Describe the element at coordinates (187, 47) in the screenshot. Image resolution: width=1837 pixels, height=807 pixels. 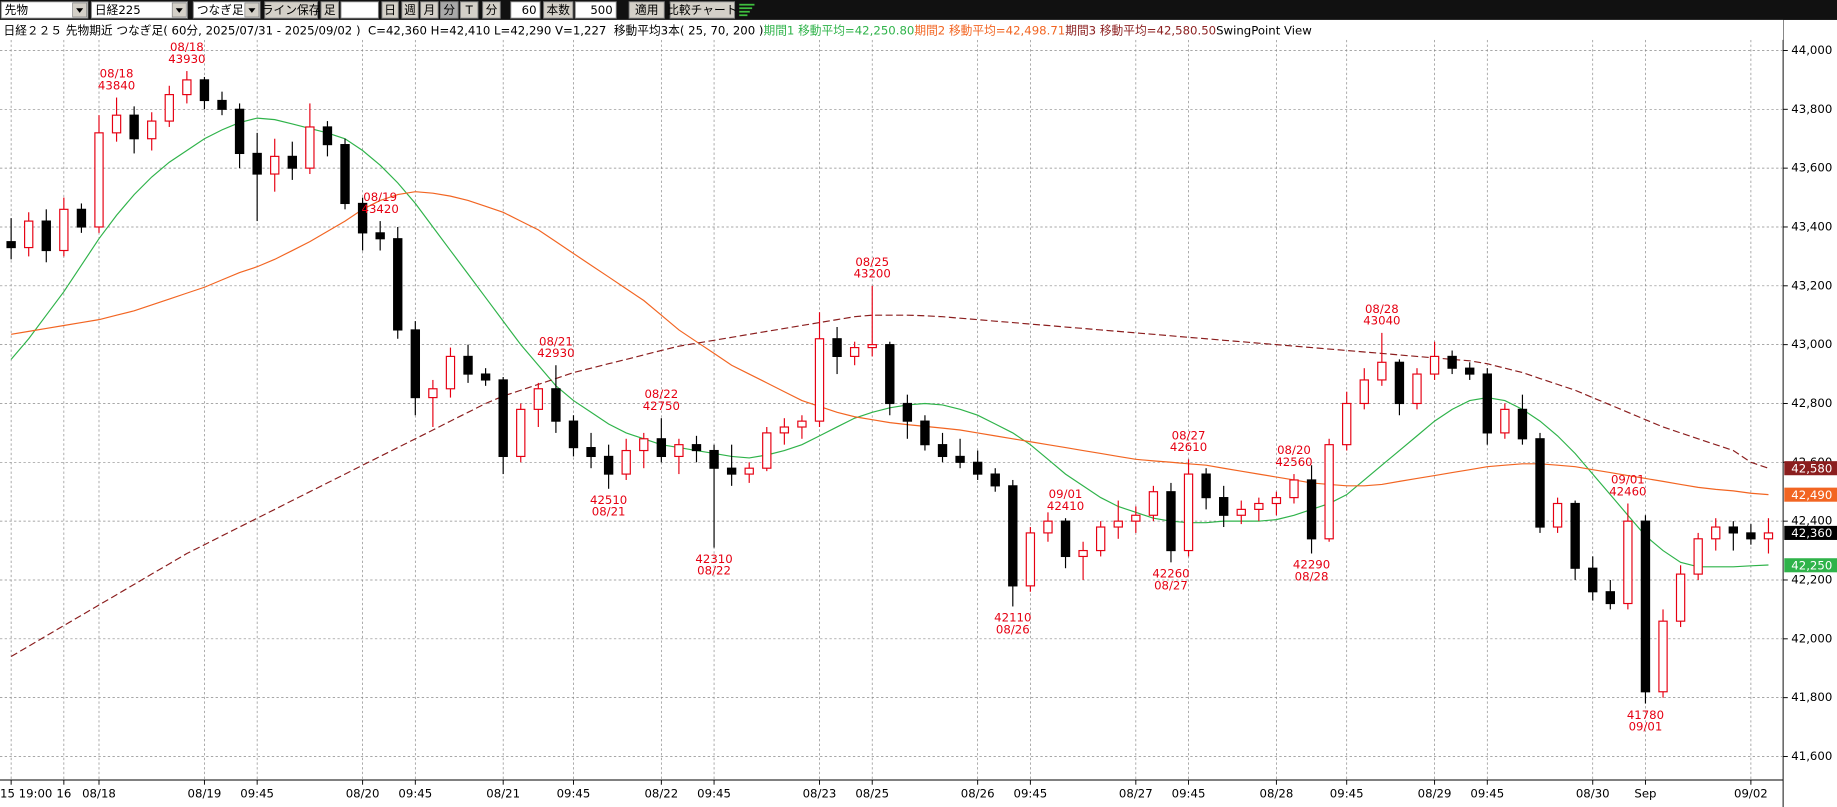
I see `swing-date: 08/18` at that location.